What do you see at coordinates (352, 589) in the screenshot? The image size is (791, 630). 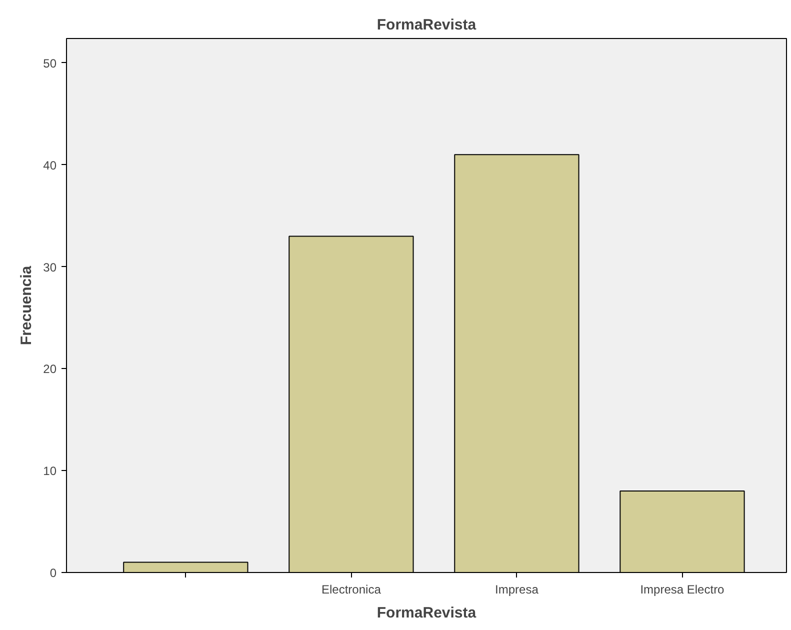 I see `x-tick-label: Electronica` at bounding box center [352, 589].